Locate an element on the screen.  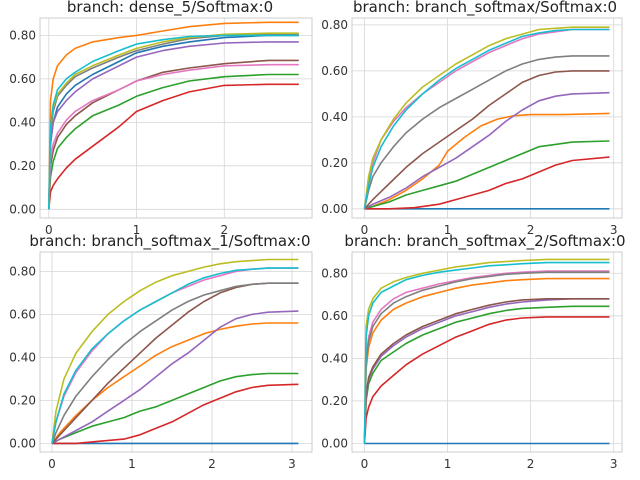
chart-title: branch: branch_softmax/Softmax:0 is located at coordinates (485, 8).